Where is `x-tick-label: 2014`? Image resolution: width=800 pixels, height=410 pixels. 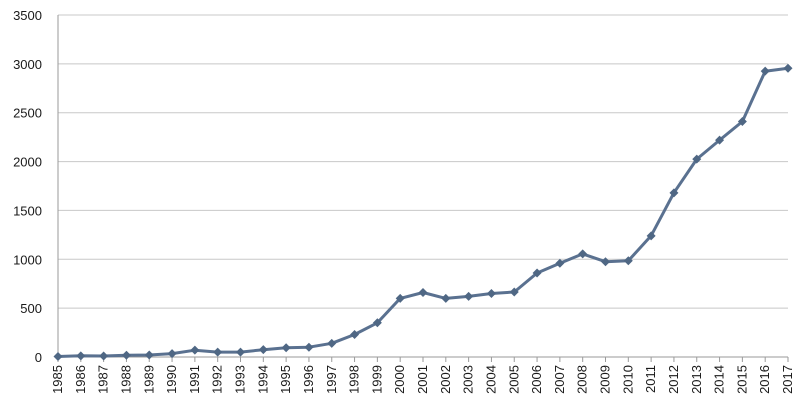
x-tick-label: 2014 is located at coordinates (719, 379).